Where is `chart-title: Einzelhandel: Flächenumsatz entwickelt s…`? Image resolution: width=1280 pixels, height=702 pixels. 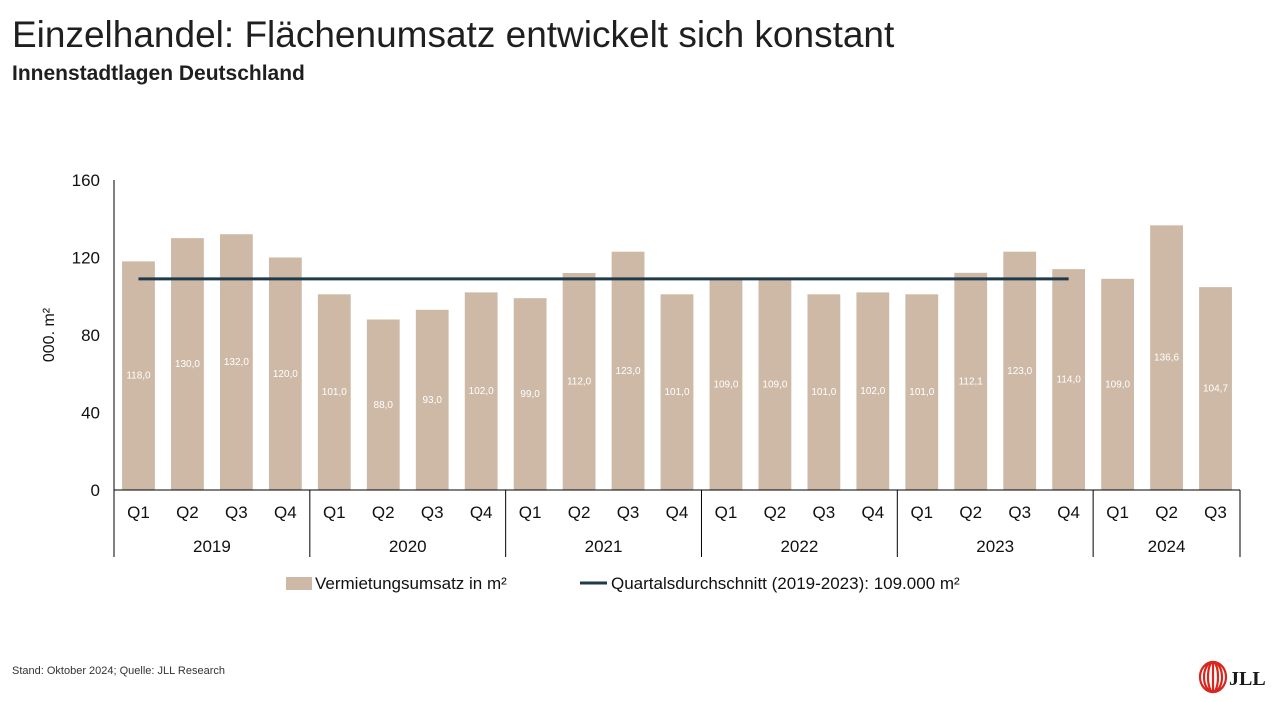 chart-title: Einzelhandel: Flächenumsatz entwickelt s… is located at coordinates (453, 34).